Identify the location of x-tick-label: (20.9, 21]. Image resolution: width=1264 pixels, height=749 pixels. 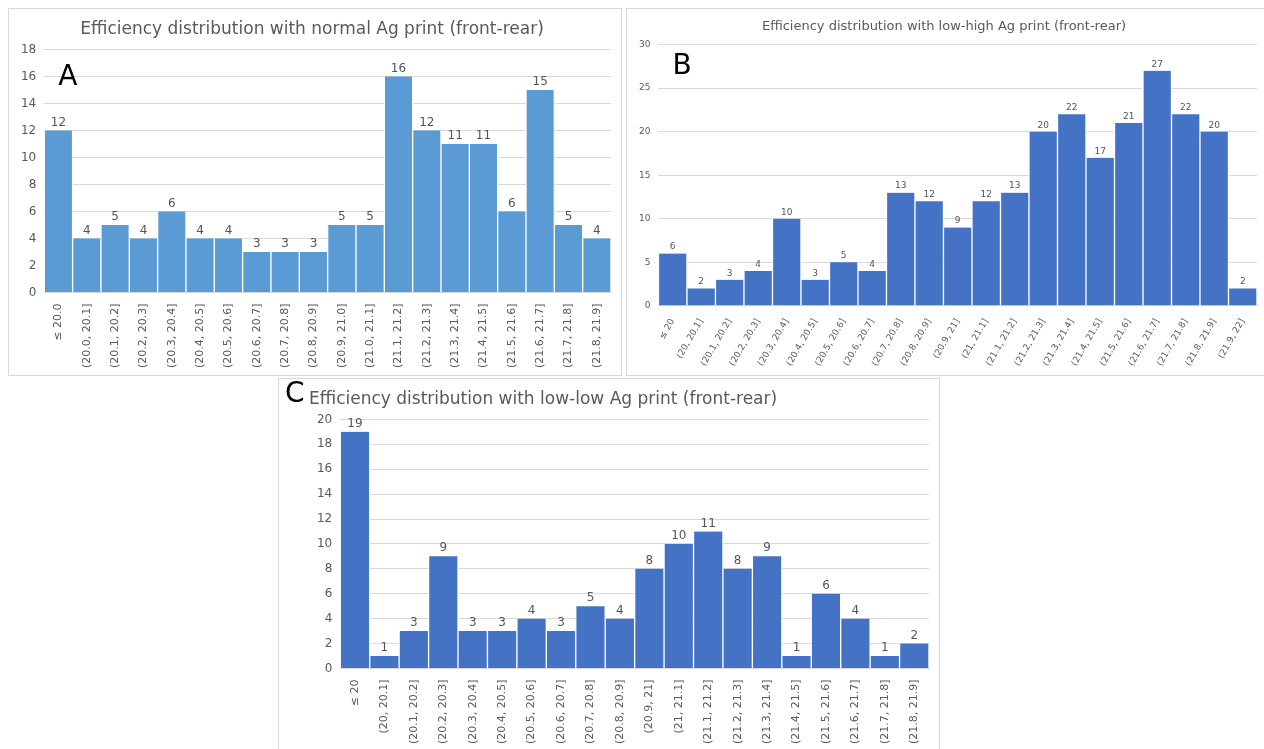
(649, 706).